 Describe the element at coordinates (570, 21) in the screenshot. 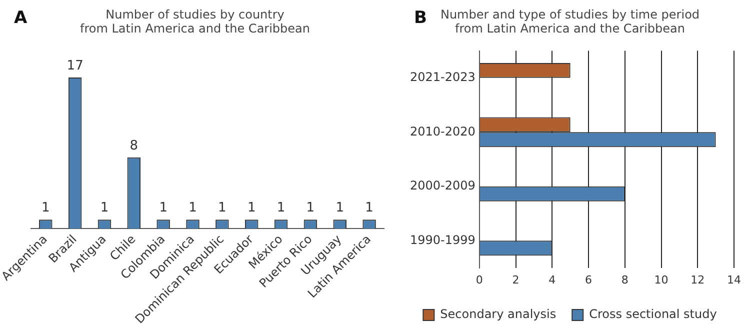

I see `chart-title: Number and type of studies by time period from Latin America and the Caribbean` at that location.